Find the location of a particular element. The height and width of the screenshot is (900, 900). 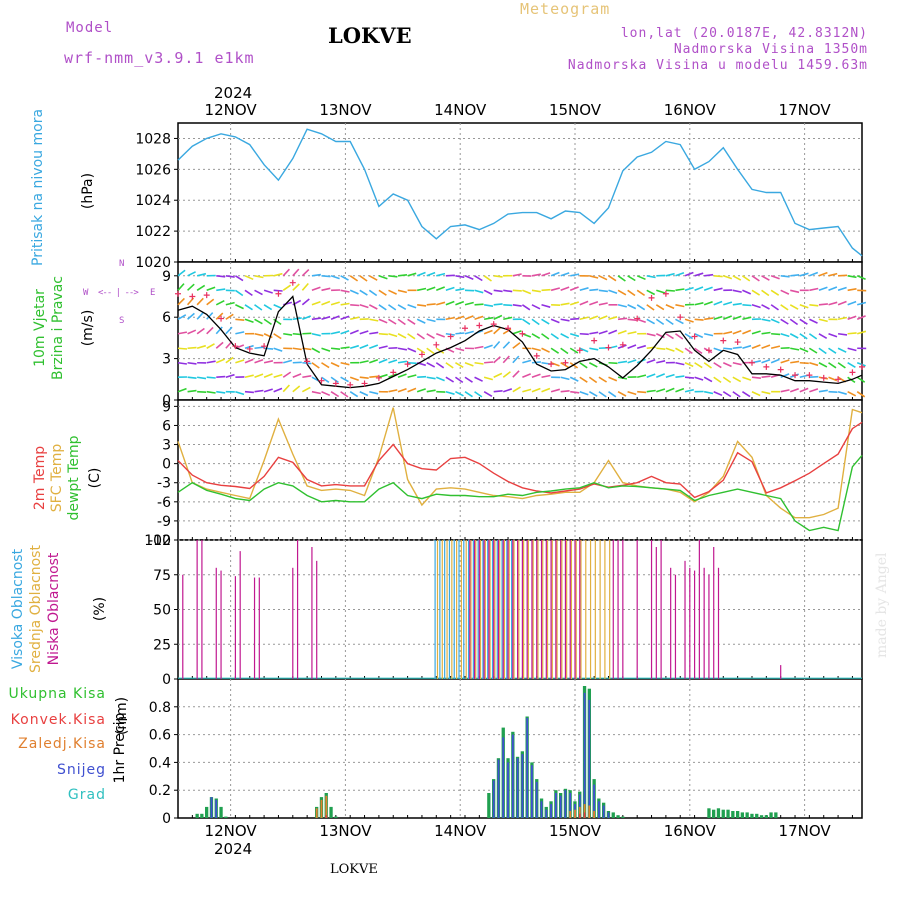

y-tick-label: 1026 is located at coordinates (153, 170).